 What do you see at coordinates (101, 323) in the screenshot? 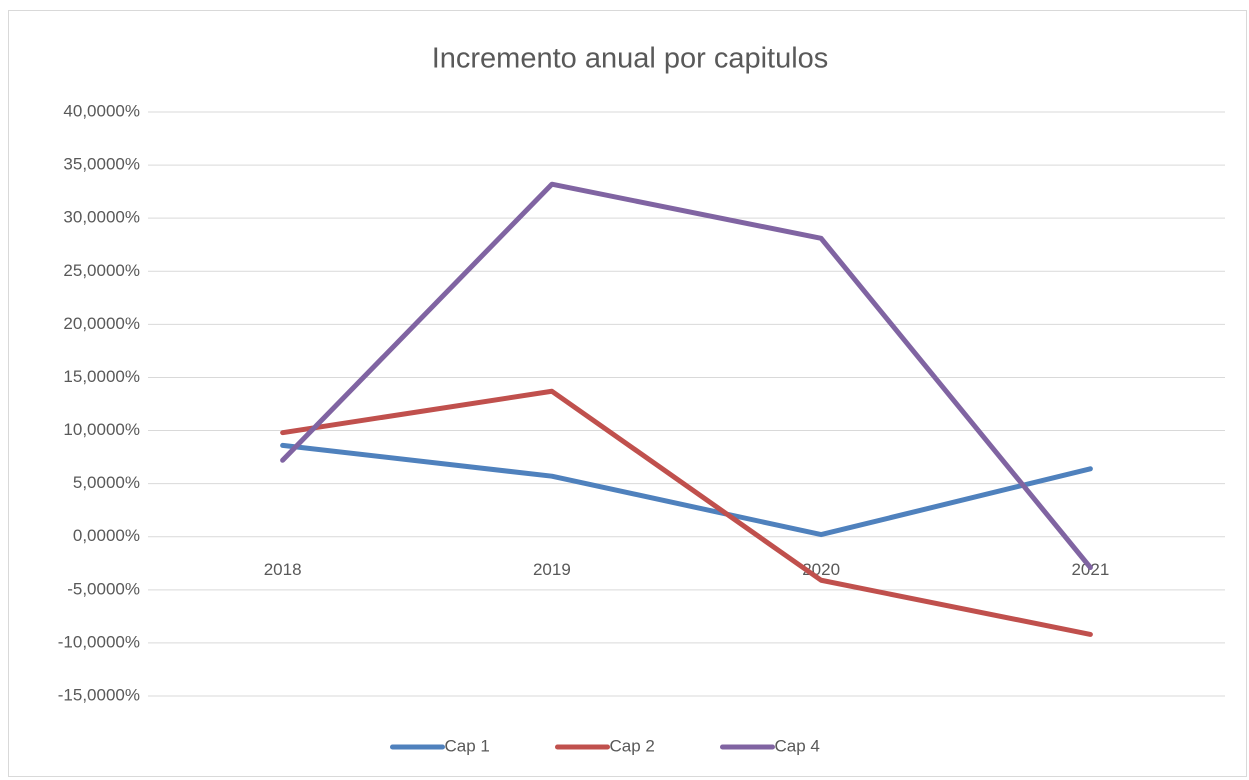
I see `y-tick-label: 20,0000%` at bounding box center [101, 323].